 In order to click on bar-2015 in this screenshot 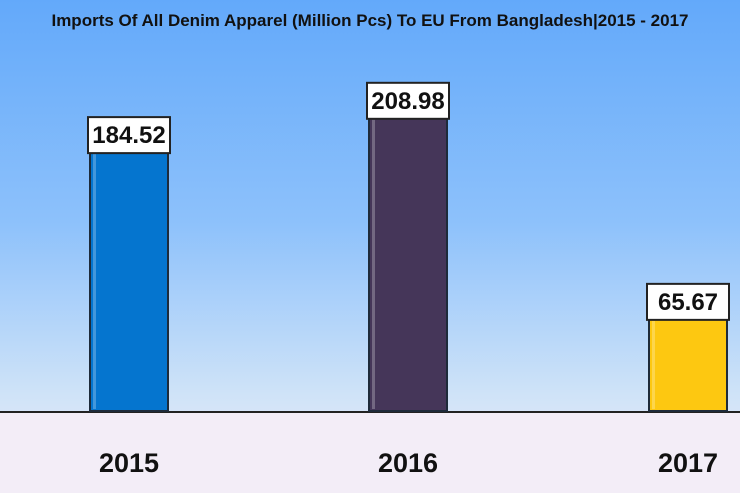, I will do `click(129, 281)`.